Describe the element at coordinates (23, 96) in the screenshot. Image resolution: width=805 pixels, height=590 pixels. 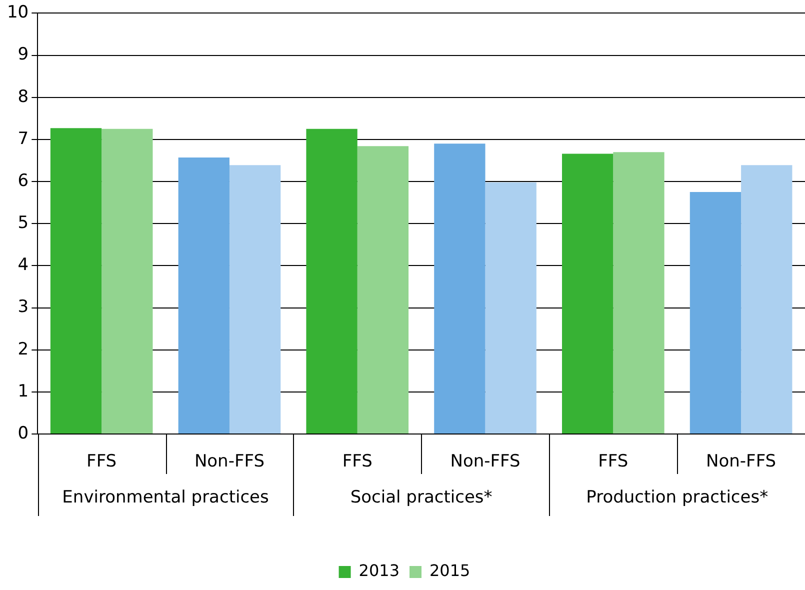
I see `y-tick-label: 8` at that location.